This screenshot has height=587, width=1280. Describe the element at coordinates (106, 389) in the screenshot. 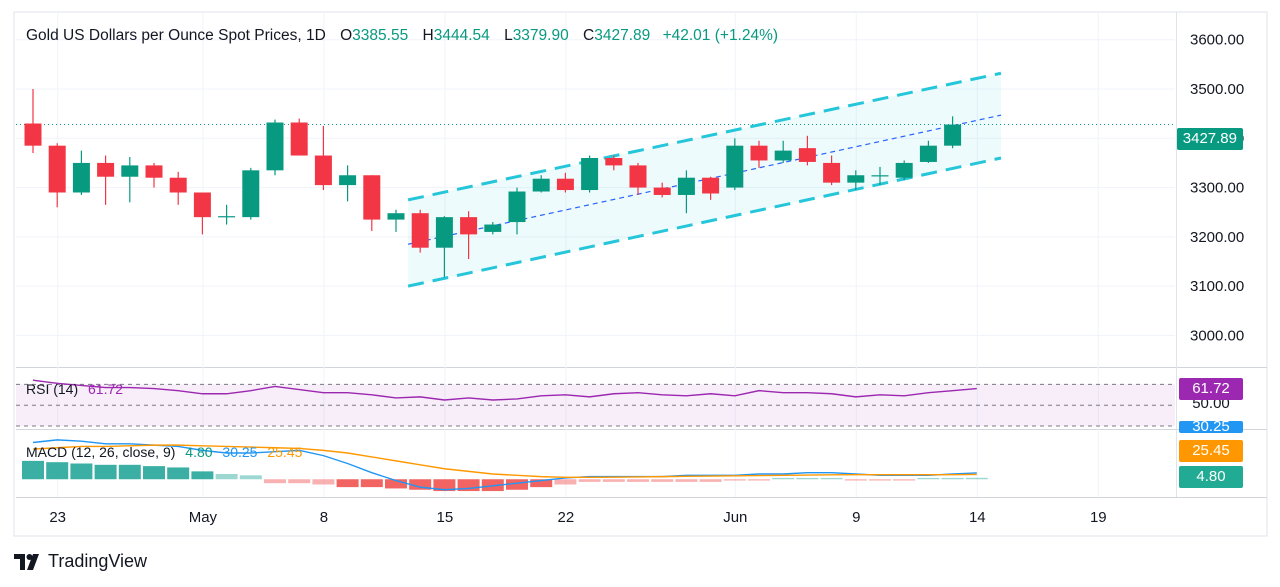

I see `rsi-legend-value: 61.72` at that location.